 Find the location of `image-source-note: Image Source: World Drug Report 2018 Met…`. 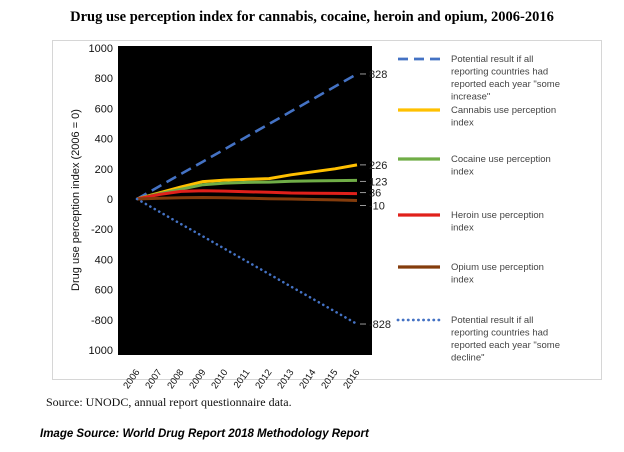

image-source-note: Image Source: World Drug Report 2018 Met… is located at coordinates (204, 434).